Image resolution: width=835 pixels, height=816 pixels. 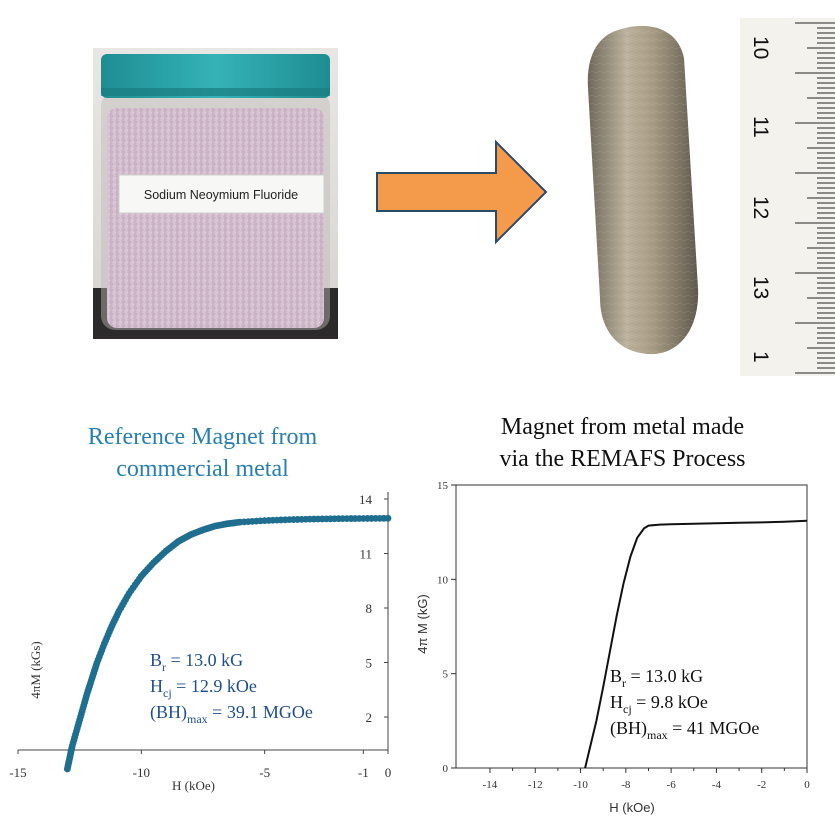 What do you see at coordinates (760, 207) in the screenshot?
I see `ruler-label-12: 12` at bounding box center [760, 207].